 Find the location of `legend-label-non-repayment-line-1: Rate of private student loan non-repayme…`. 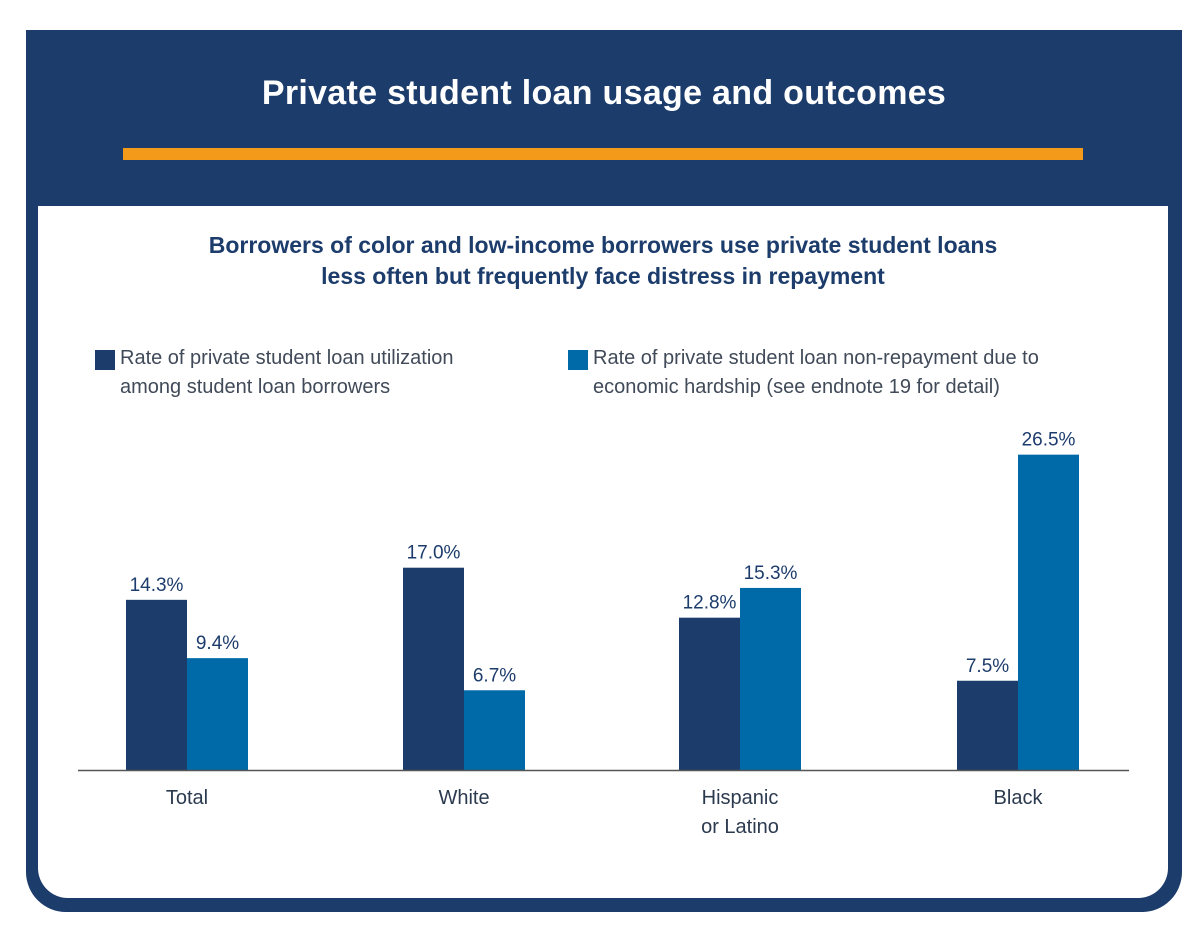

legend-label-non-repayment-line-1: Rate of private student loan non-repayme… is located at coordinates (816, 358).